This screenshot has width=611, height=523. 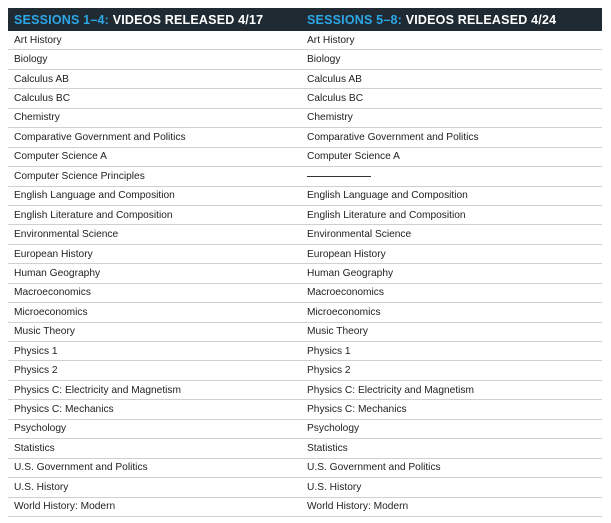 What do you see at coordinates (386, 215) in the screenshot?
I see `subject-cell-sessions-5-8: English Literature and Composition` at bounding box center [386, 215].